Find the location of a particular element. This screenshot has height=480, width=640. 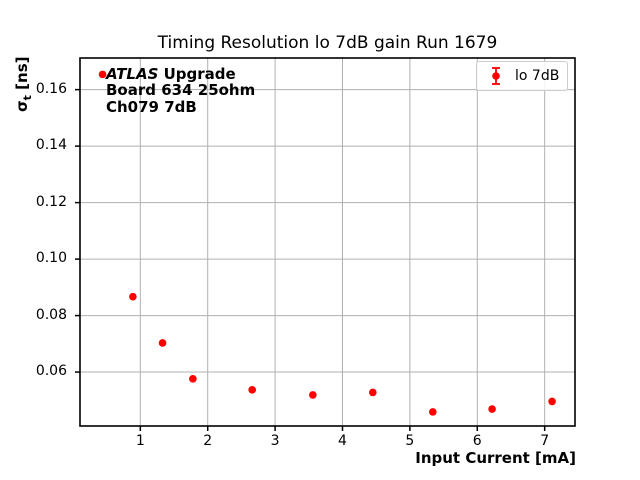

annotation-line1-rest: Upgrade is located at coordinates (199, 74).